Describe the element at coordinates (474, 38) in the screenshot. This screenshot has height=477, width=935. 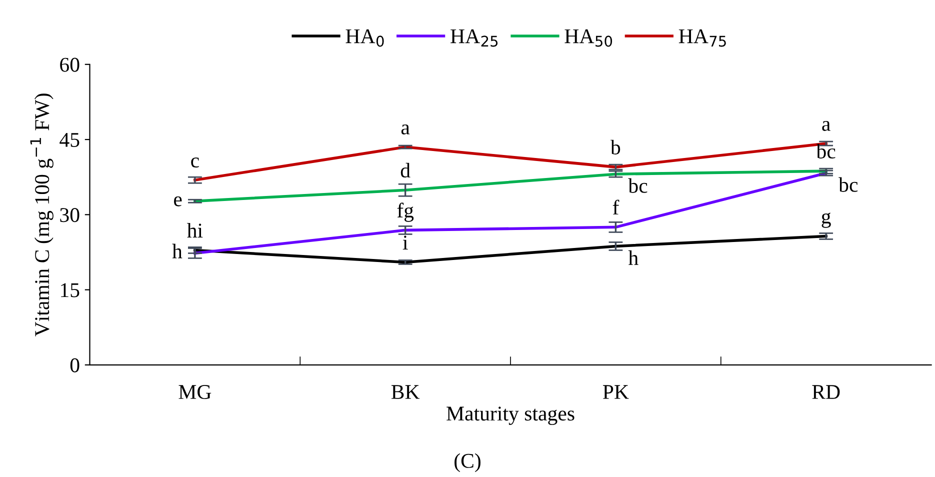
I see `legend-label: HA$_{25}$` at that location.